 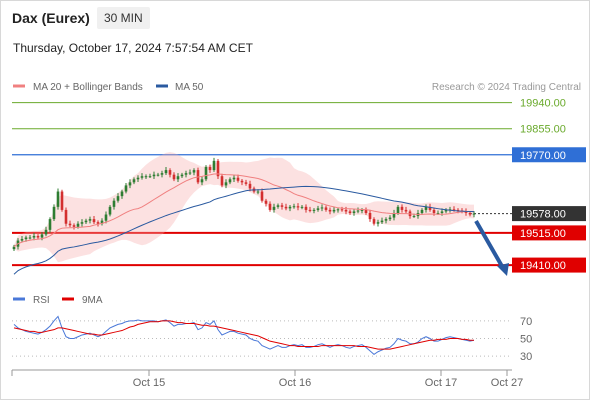 I want to click on legend-rsi-label: RSI, so click(x=41, y=300).